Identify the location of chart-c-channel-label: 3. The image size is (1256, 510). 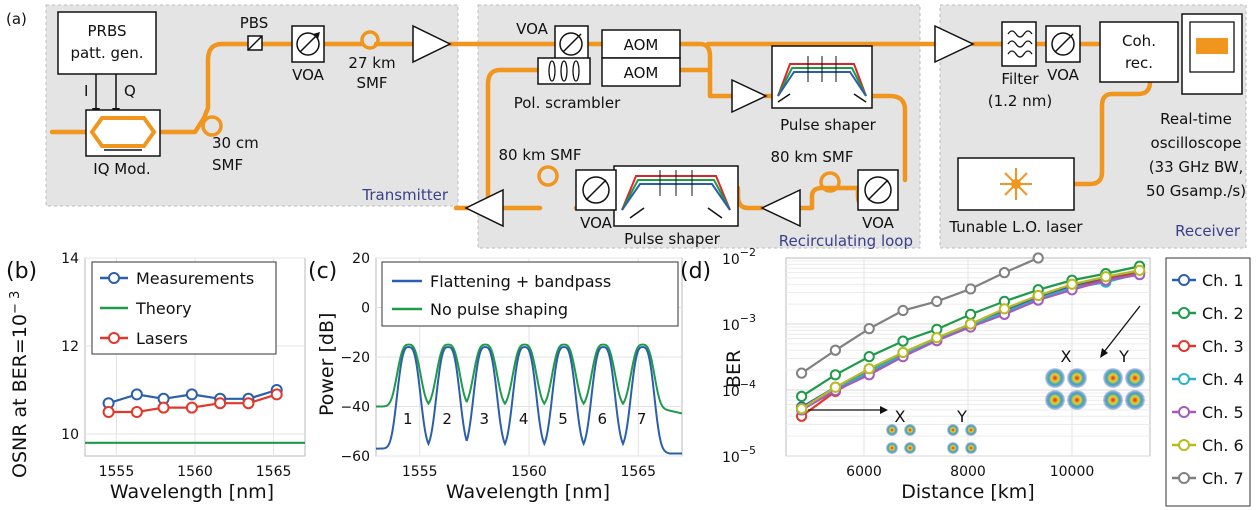
(485, 419).